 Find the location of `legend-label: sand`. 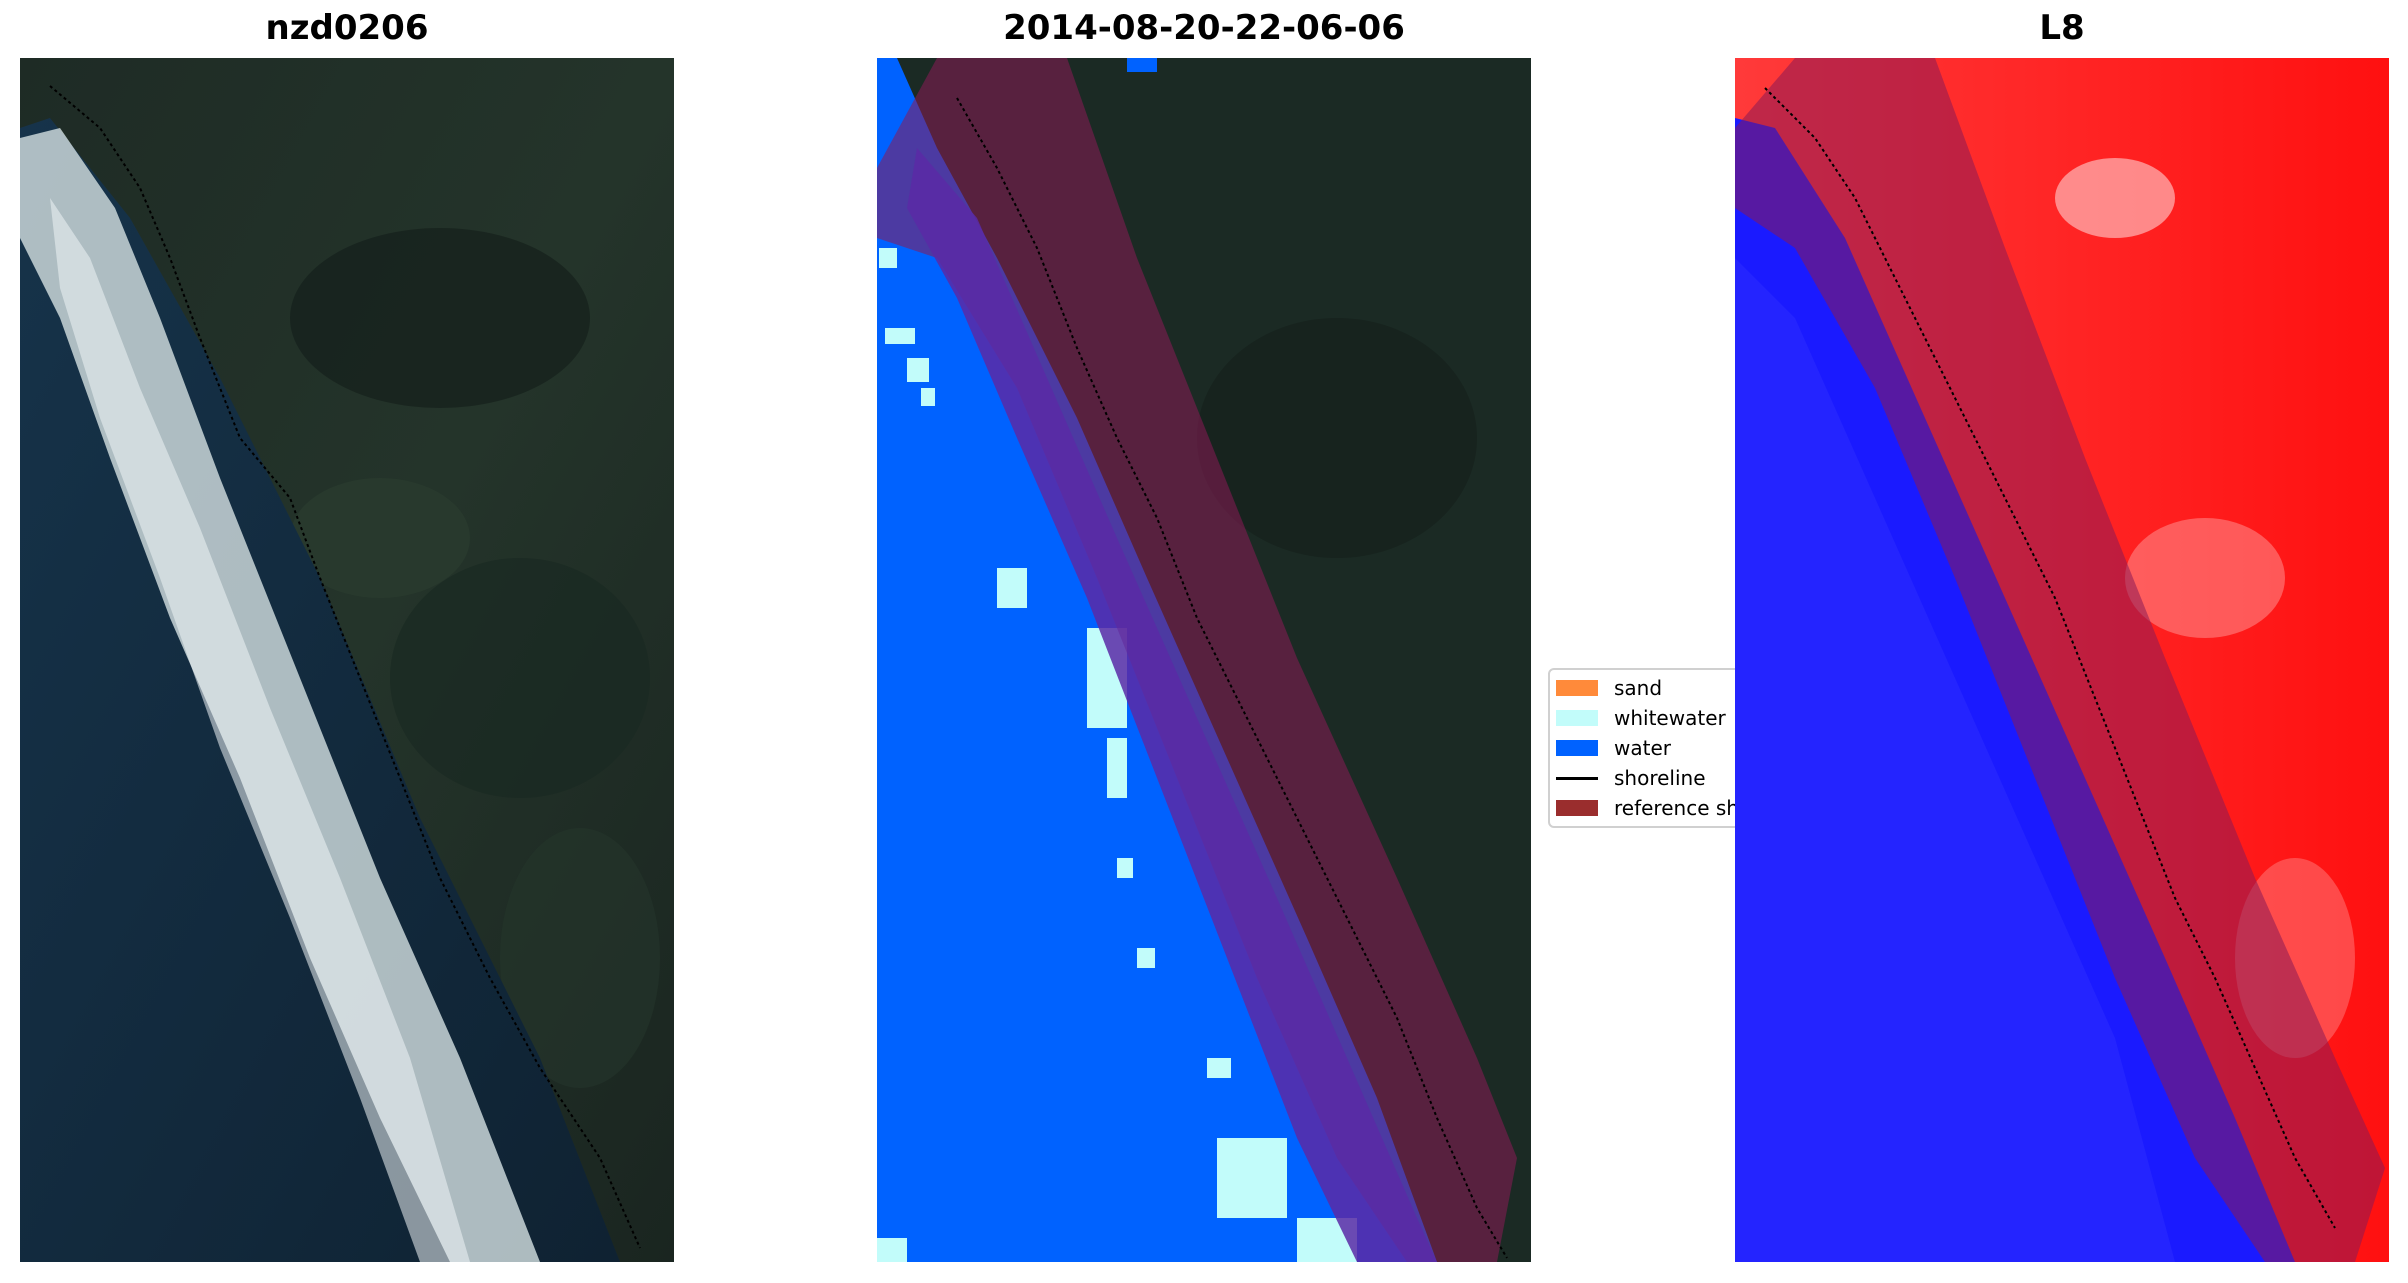

legend-label: sand is located at coordinates (1638, 688).